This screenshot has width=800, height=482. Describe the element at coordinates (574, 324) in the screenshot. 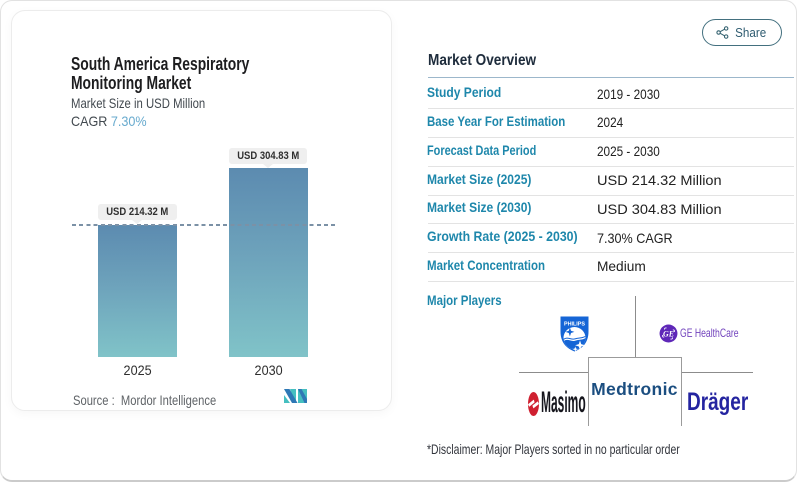

I see `svg-text: PHILIPS` at that location.